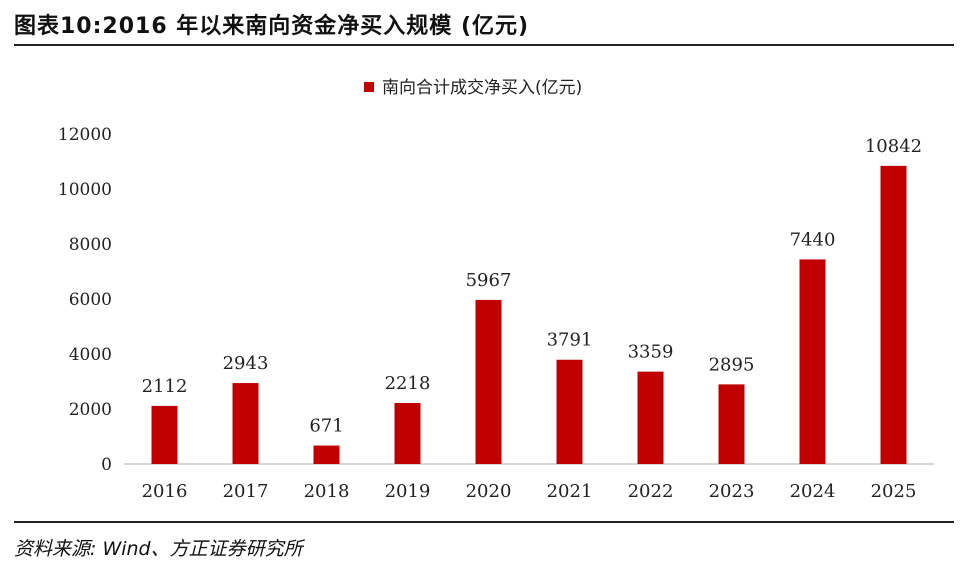 The width and height of the screenshot is (965, 584). Describe the element at coordinates (246, 491) in the screenshot. I see `x-tick-label-2017: 2017` at that location.